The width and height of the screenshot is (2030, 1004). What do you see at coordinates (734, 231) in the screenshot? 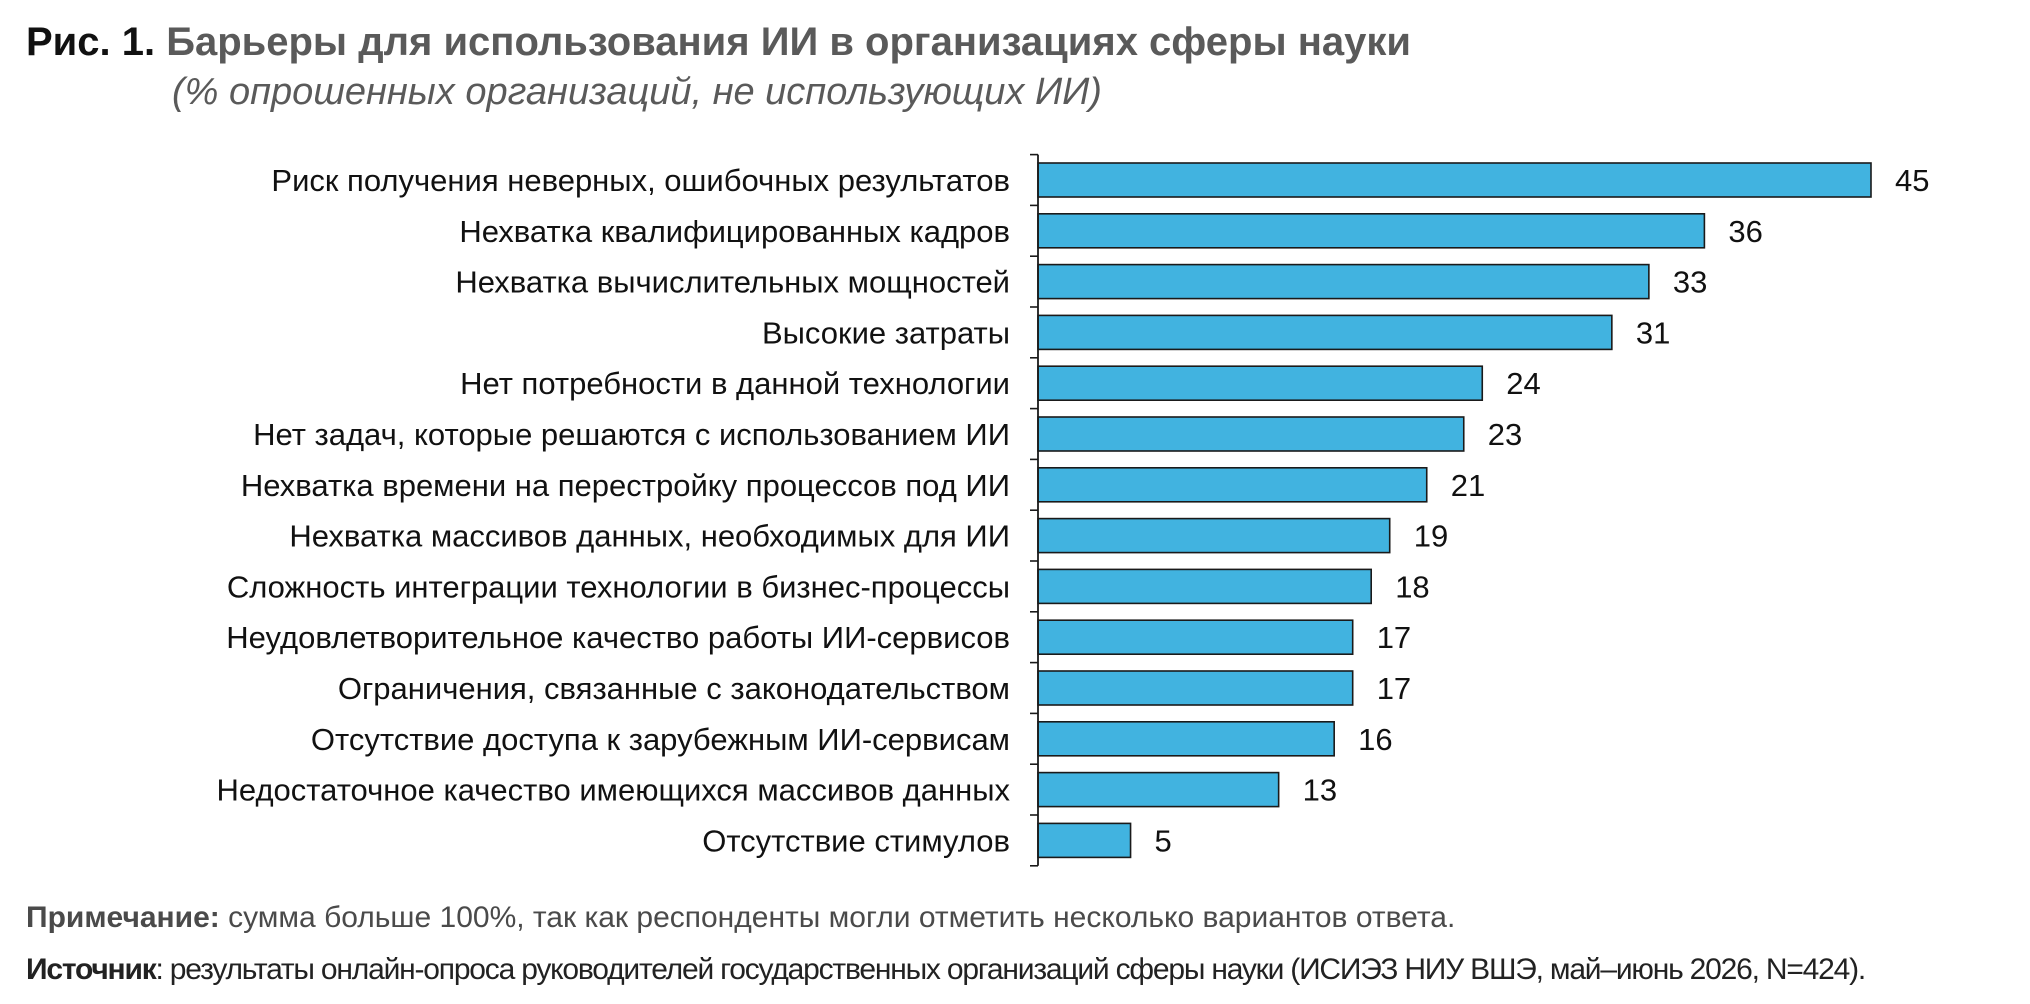
I see `category-label: Нехватка квалифицированных кадров` at bounding box center [734, 231].